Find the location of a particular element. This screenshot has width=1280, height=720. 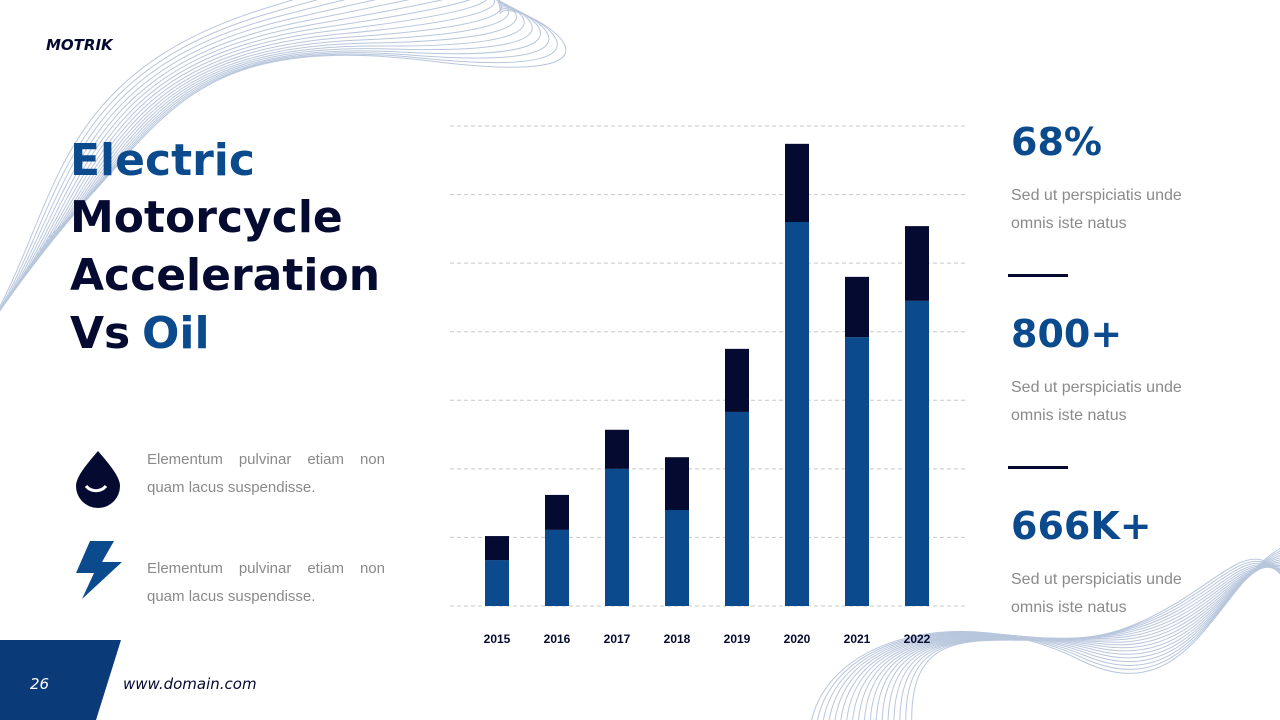

title-line: Vs is located at coordinates (100, 333).